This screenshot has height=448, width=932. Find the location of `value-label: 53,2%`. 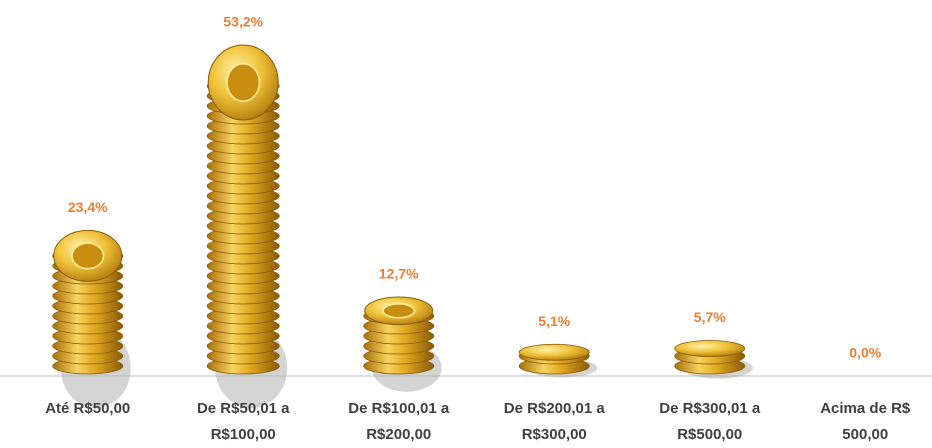

value-label: 53,2% is located at coordinates (243, 22).